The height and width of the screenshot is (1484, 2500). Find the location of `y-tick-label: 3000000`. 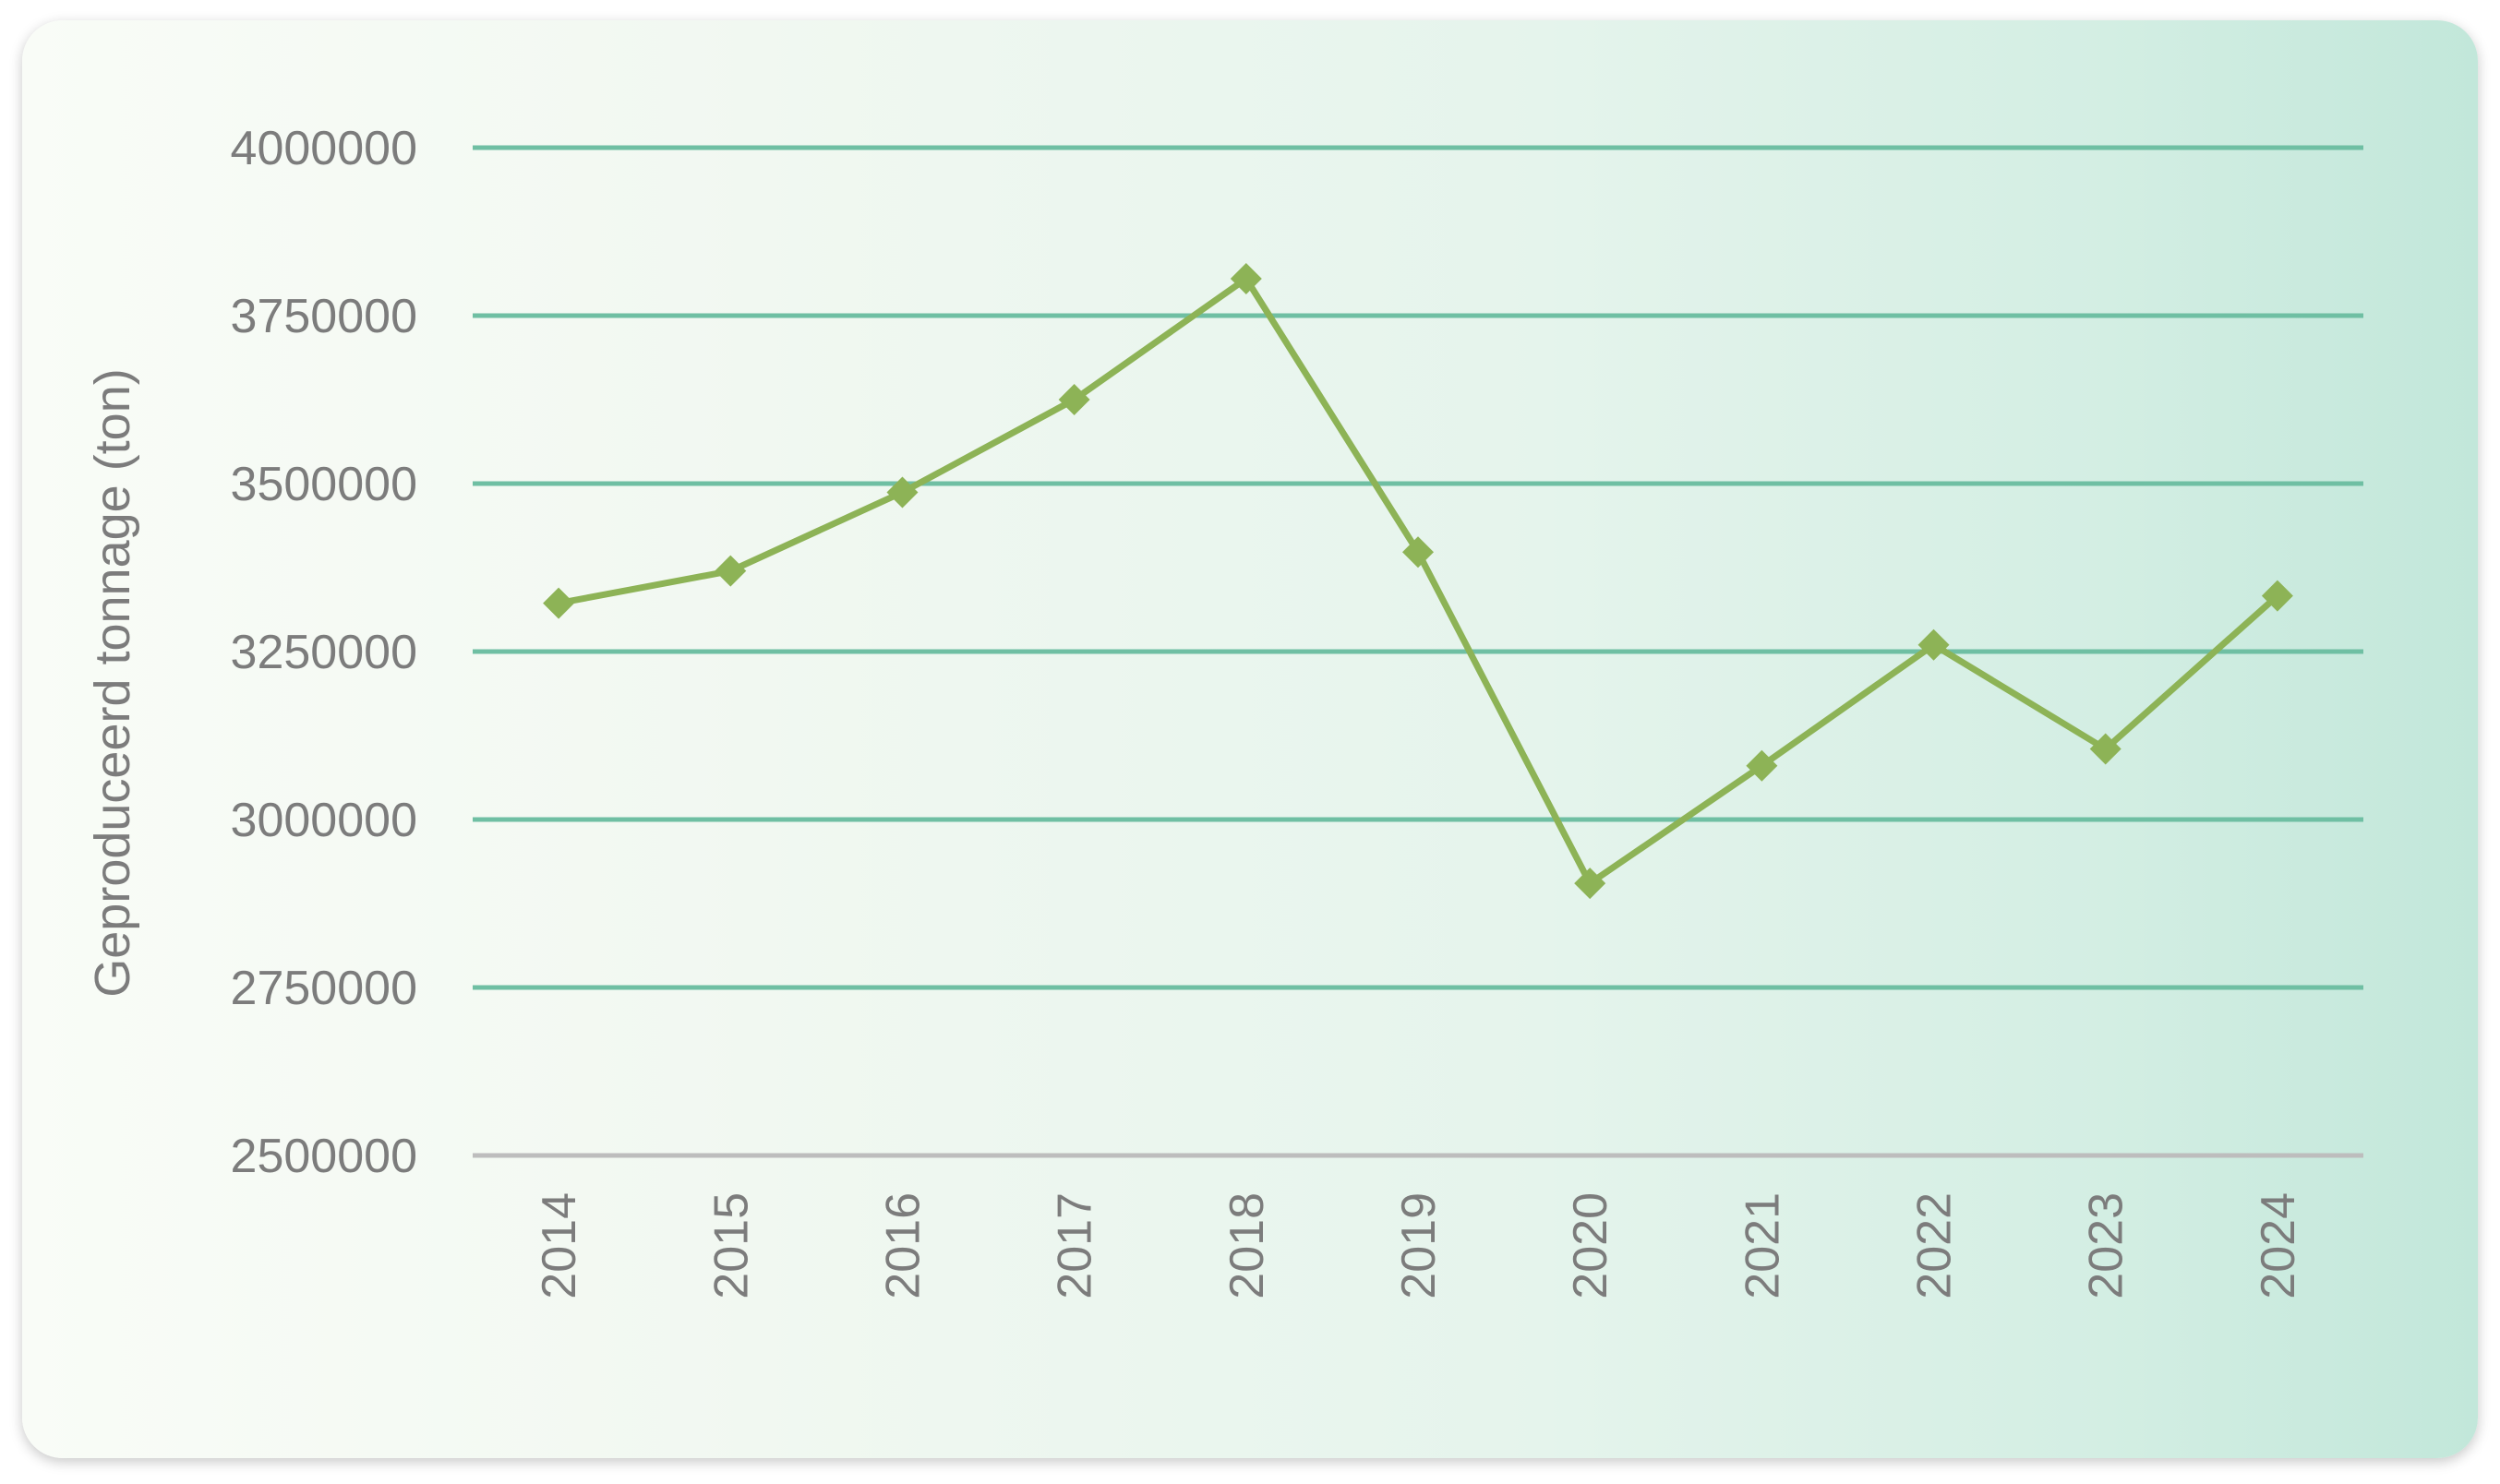

y-tick-label: 3000000 is located at coordinates (324, 820).